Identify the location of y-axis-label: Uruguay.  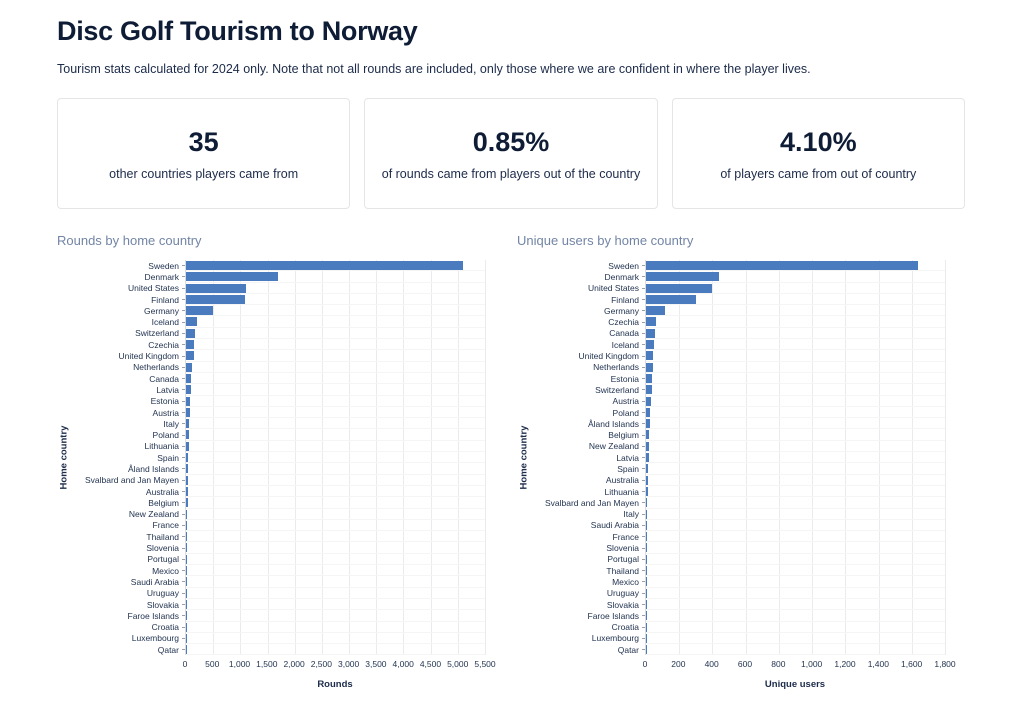
(128, 593).